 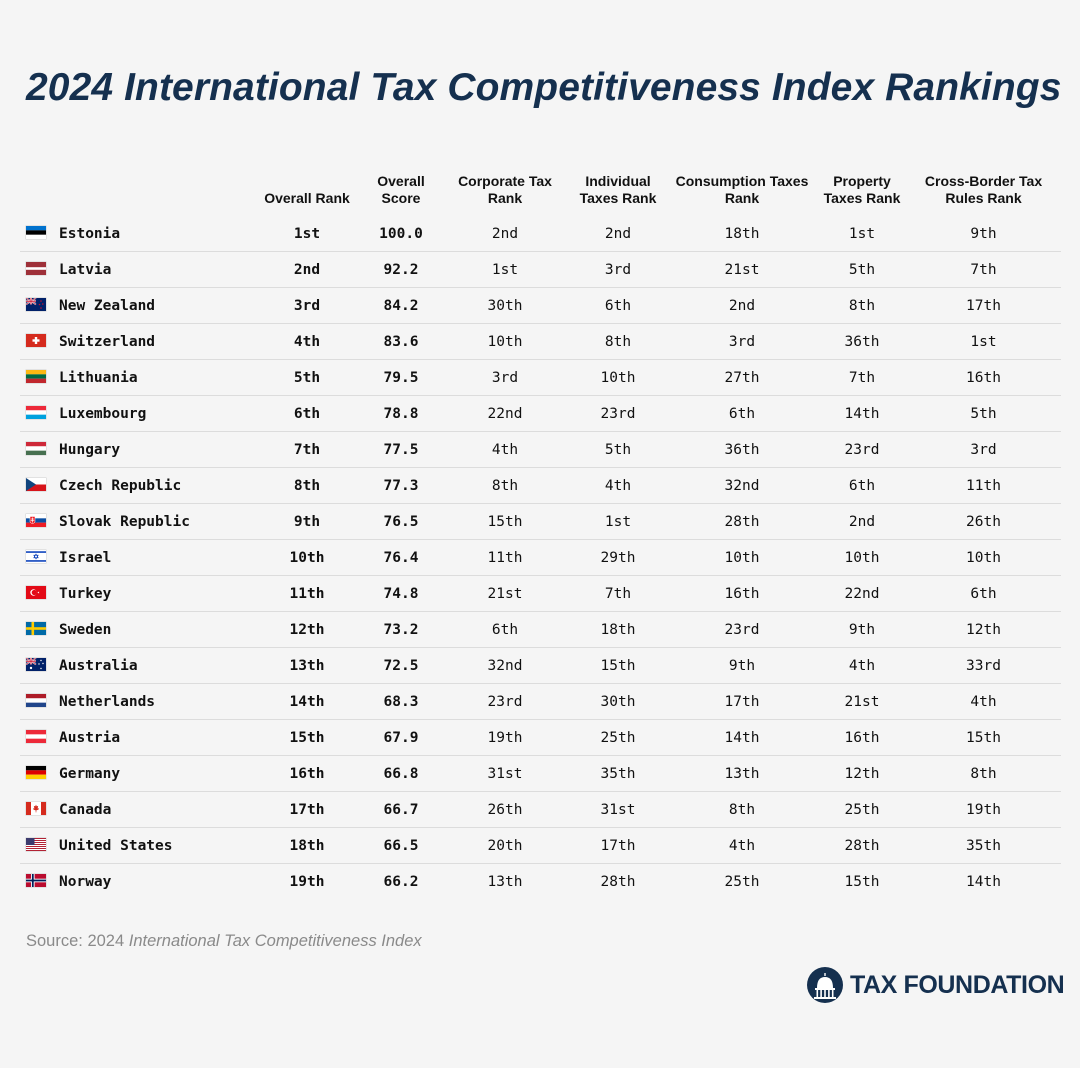 I want to click on property-taxes-rank-cell: 14th, so click(x=862, y=413).